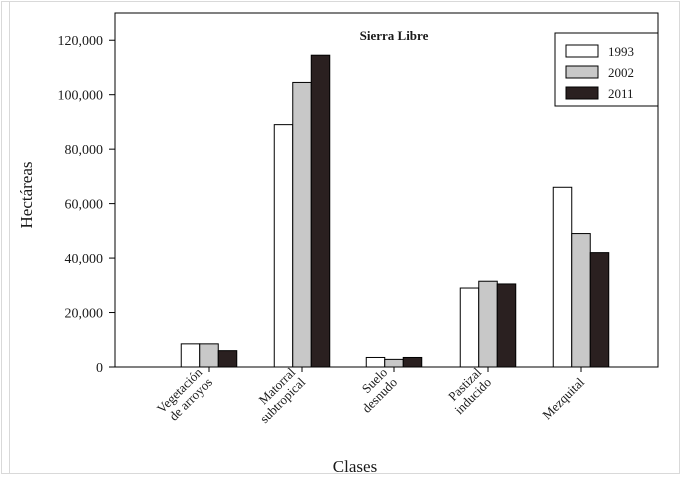 This screenshot has width=683, height=477. Describe the element at coordinates (81, 96) in the screenshot. I see `y-tick-label: 100,000` at that location.